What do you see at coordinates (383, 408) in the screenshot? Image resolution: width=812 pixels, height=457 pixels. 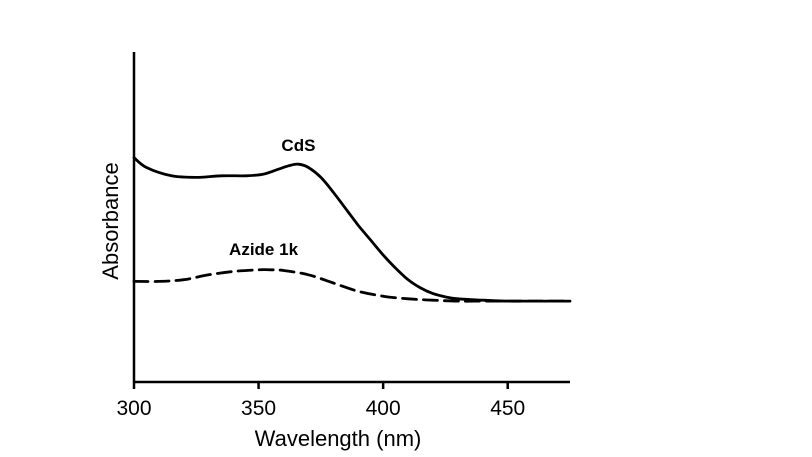 I see `x-tick-label: 400` at bounding box center [383, 408].